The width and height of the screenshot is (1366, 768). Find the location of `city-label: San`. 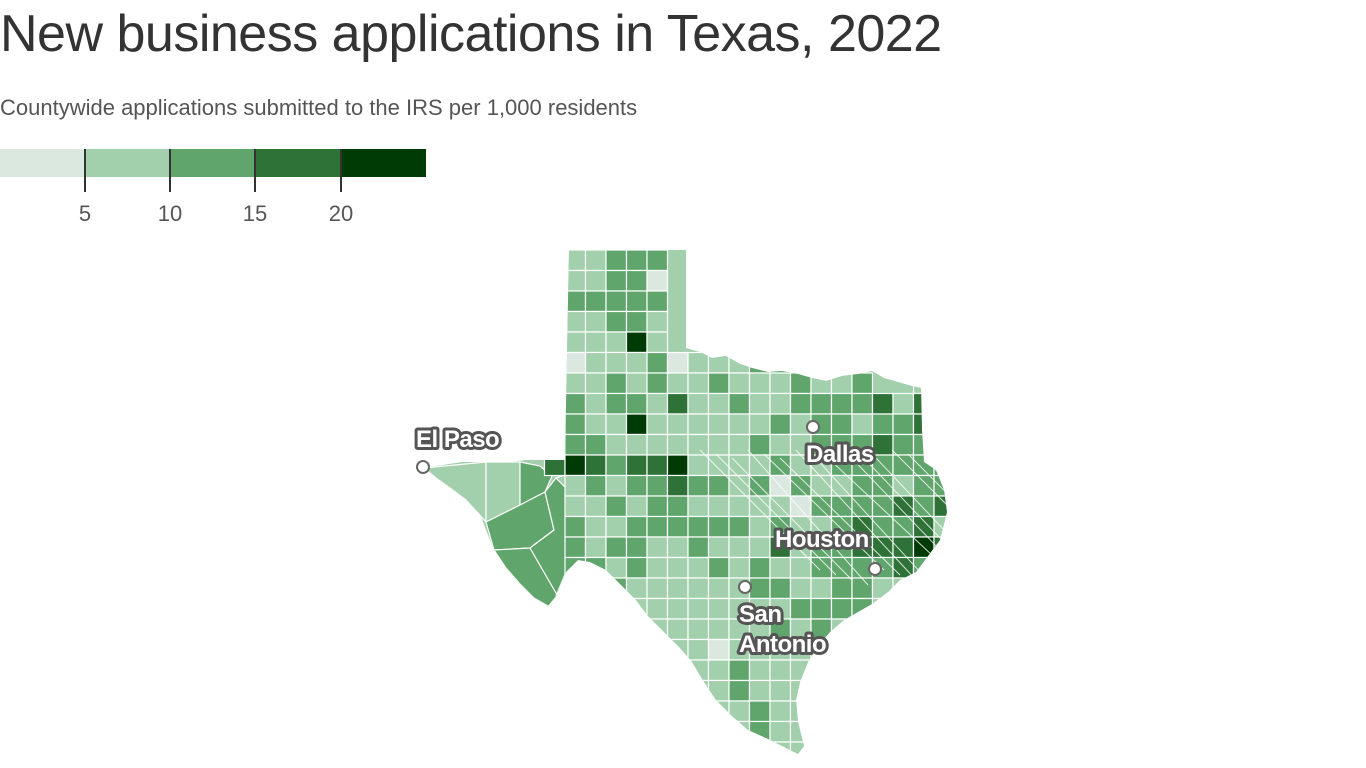

city-label: San is located at coordinates (760, 614).